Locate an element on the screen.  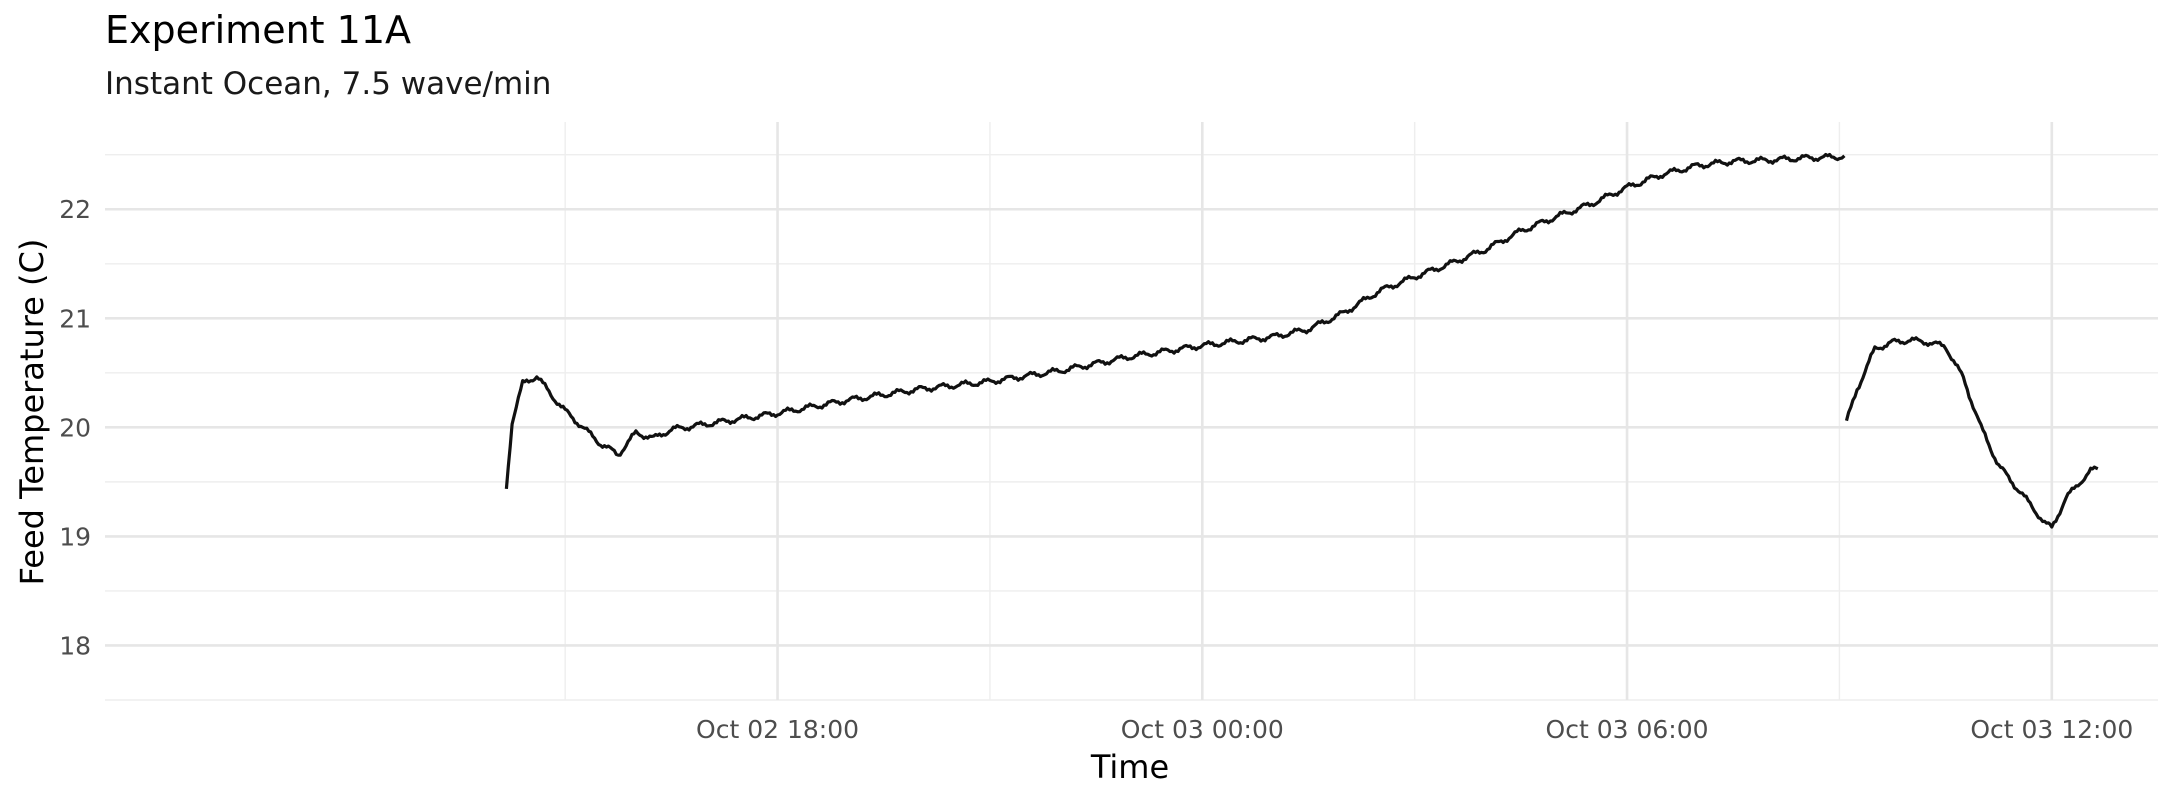
y-tick-label: 21 is located at coordinates (75, 318).